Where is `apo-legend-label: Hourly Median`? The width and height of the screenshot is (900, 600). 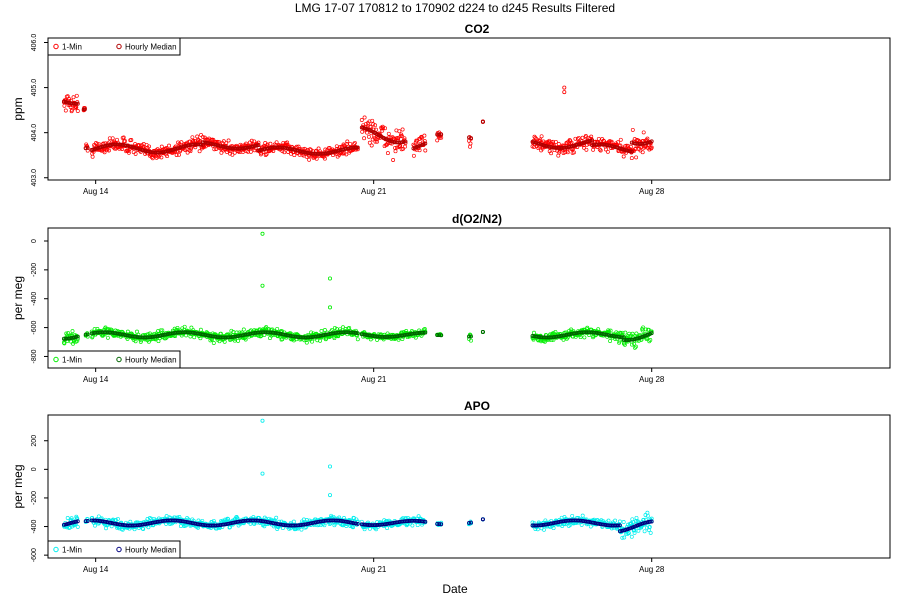
apo-legend-label: Hourly Median is located at coordinates (151, 550).